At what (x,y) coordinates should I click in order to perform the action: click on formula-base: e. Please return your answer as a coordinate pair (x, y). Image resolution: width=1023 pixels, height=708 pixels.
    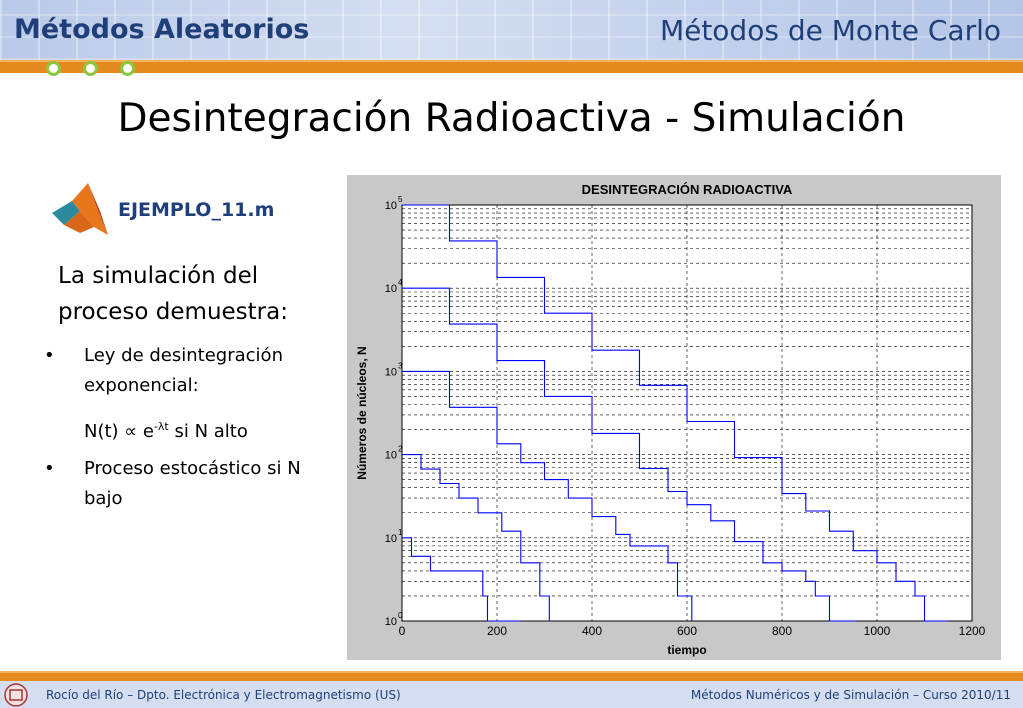
    Looking at the image, I should click on (145, 431).